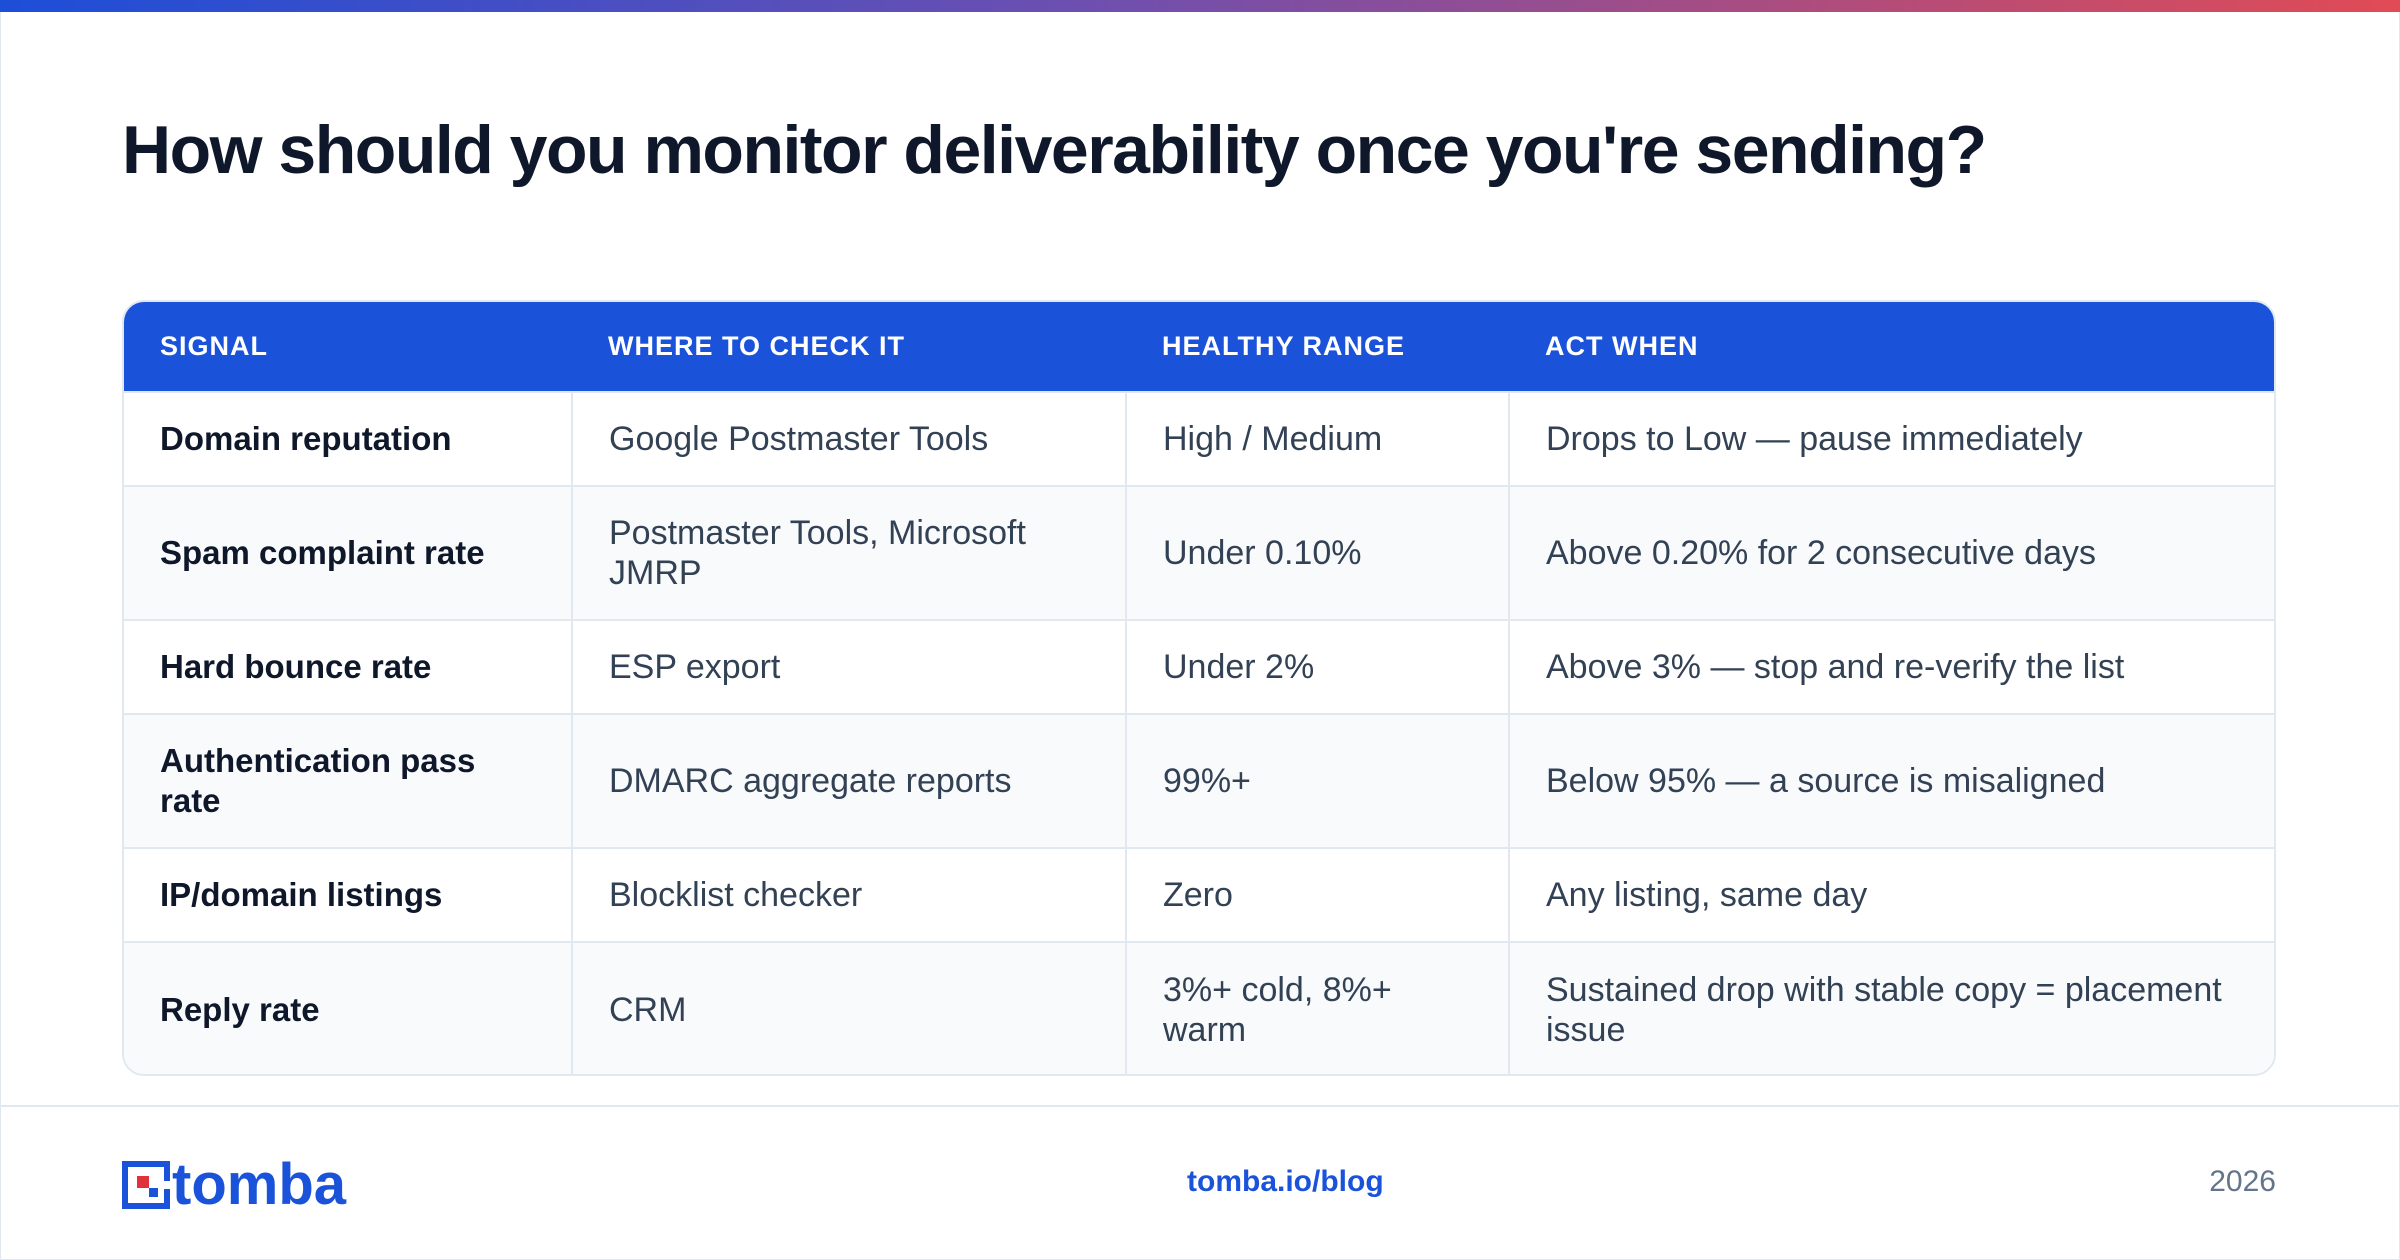 The width and height of the screenshot is (2400, 1260). I want to click on act-cell: Any listing, same day, so click(1891, 894).